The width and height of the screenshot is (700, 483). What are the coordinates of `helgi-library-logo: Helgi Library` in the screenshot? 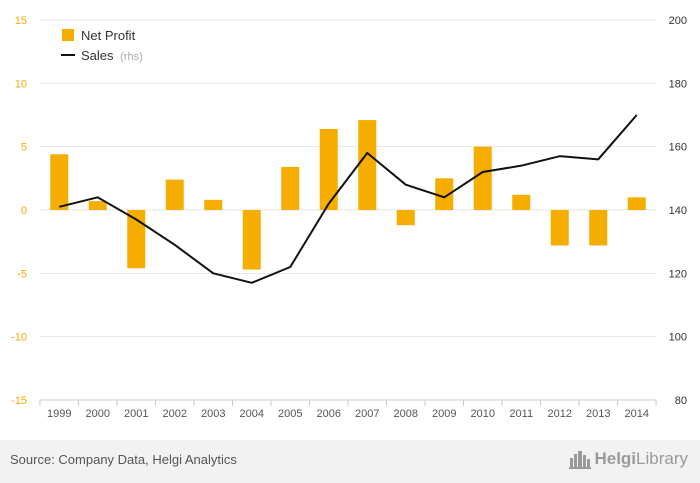 It's located at (628, 459).